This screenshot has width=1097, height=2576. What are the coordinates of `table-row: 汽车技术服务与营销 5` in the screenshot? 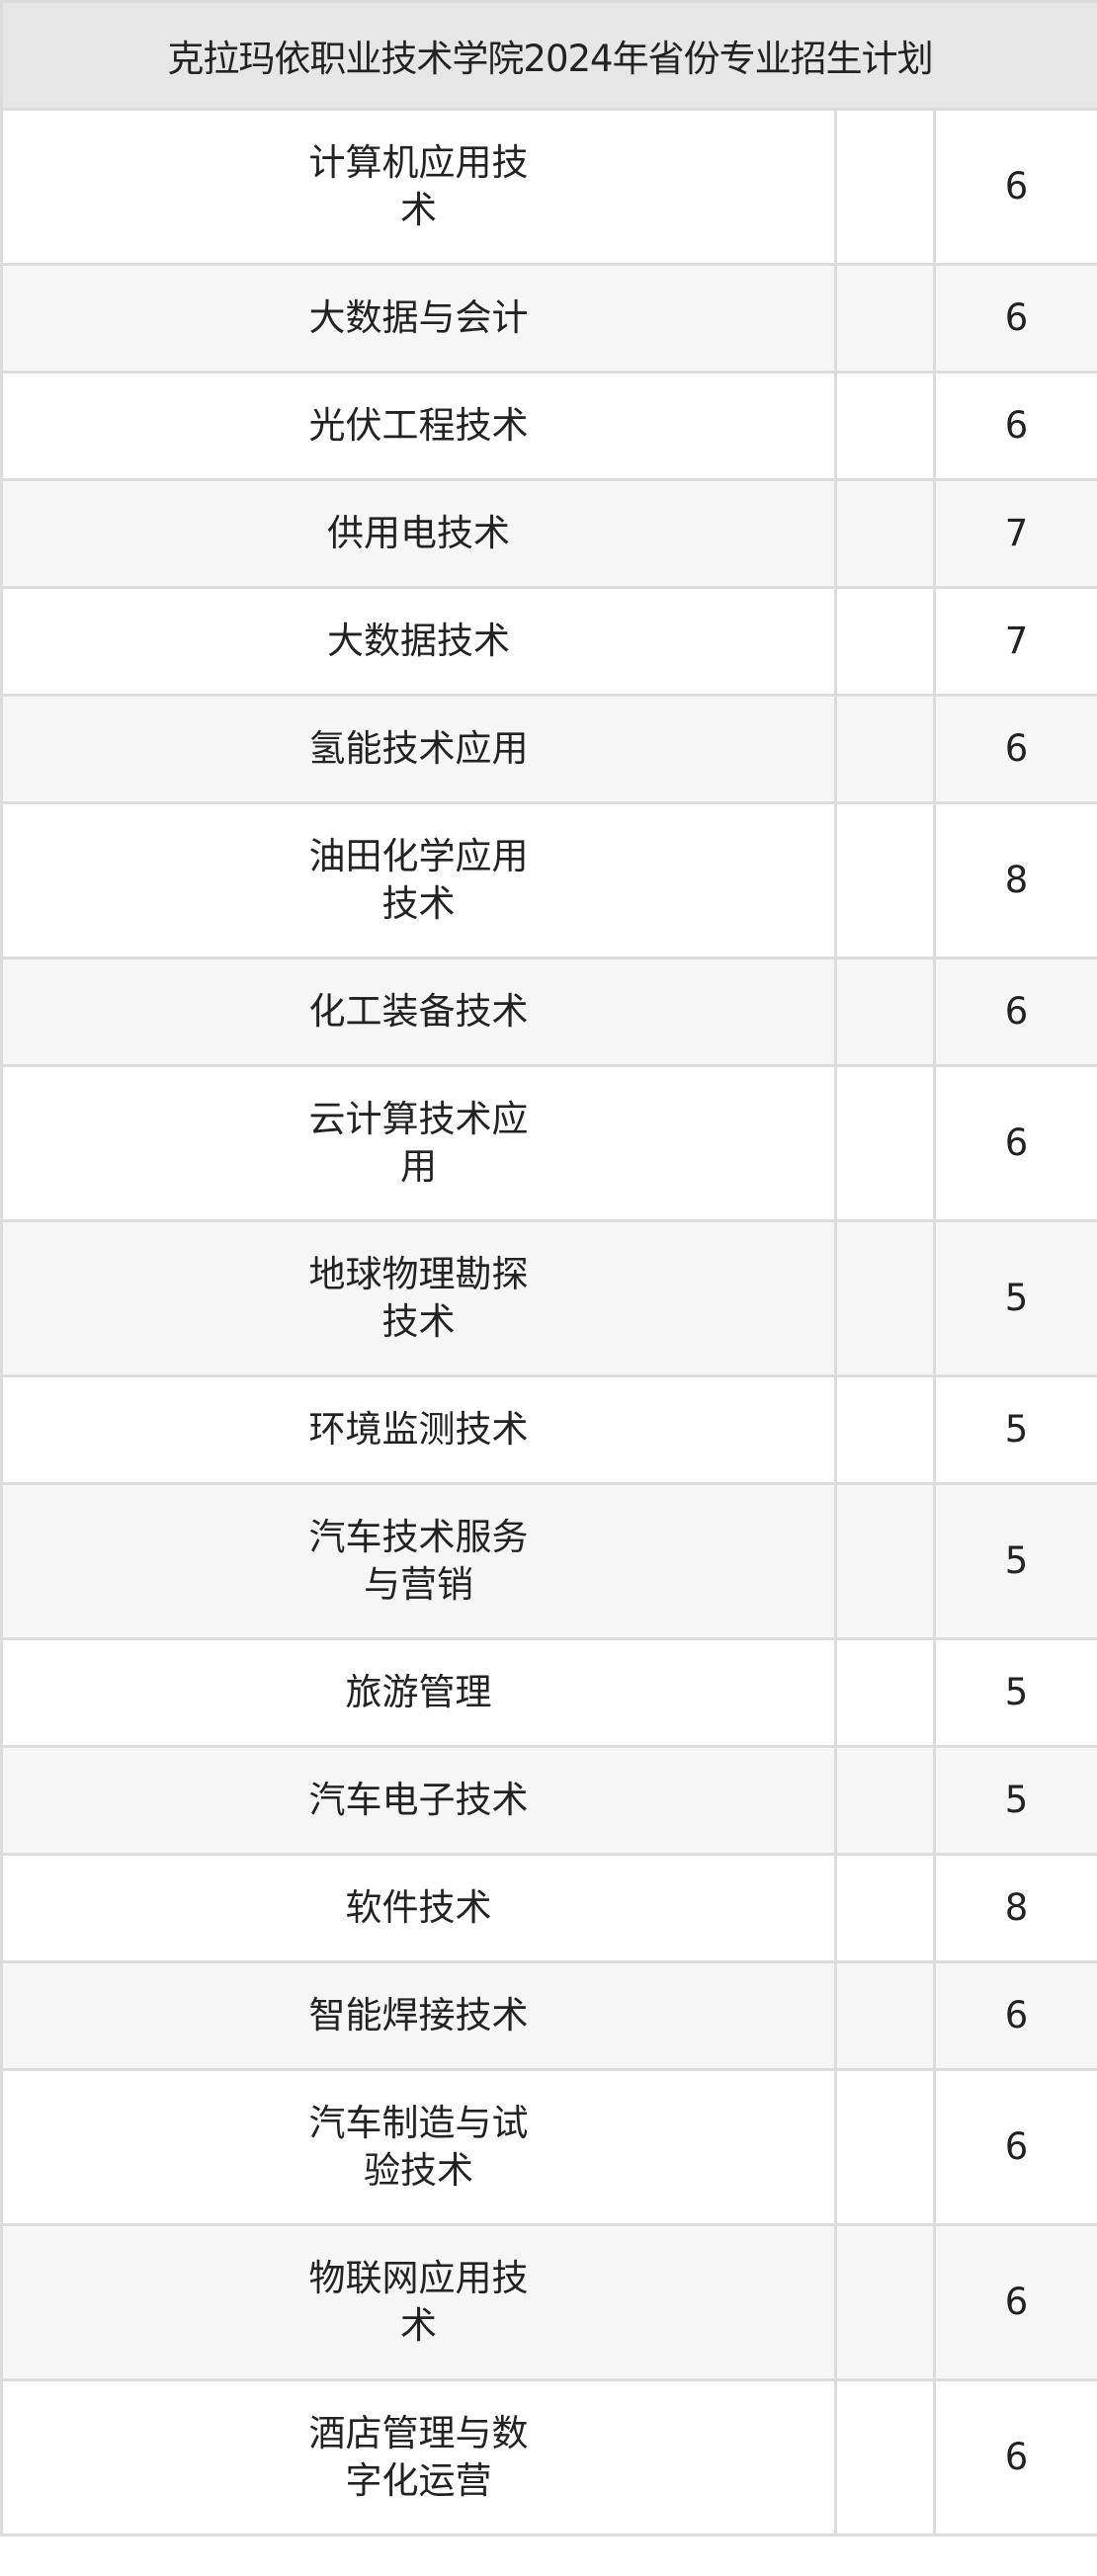 It's located at (548, 1561).